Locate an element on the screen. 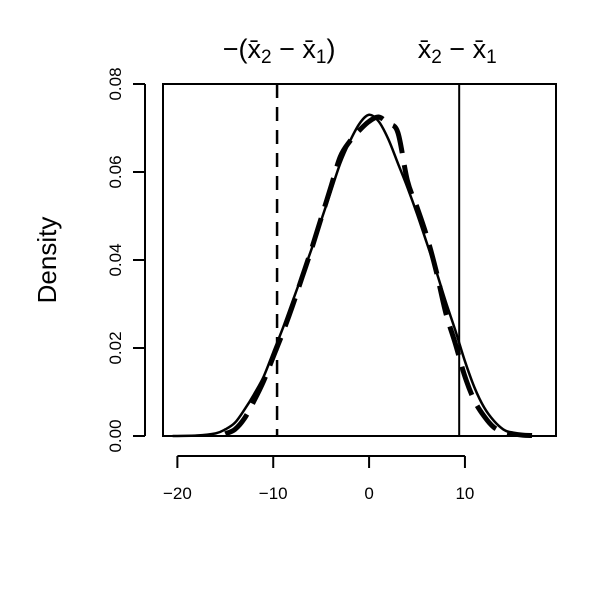  y-tick-label: 0.02 is located at coordinates (115, 347).